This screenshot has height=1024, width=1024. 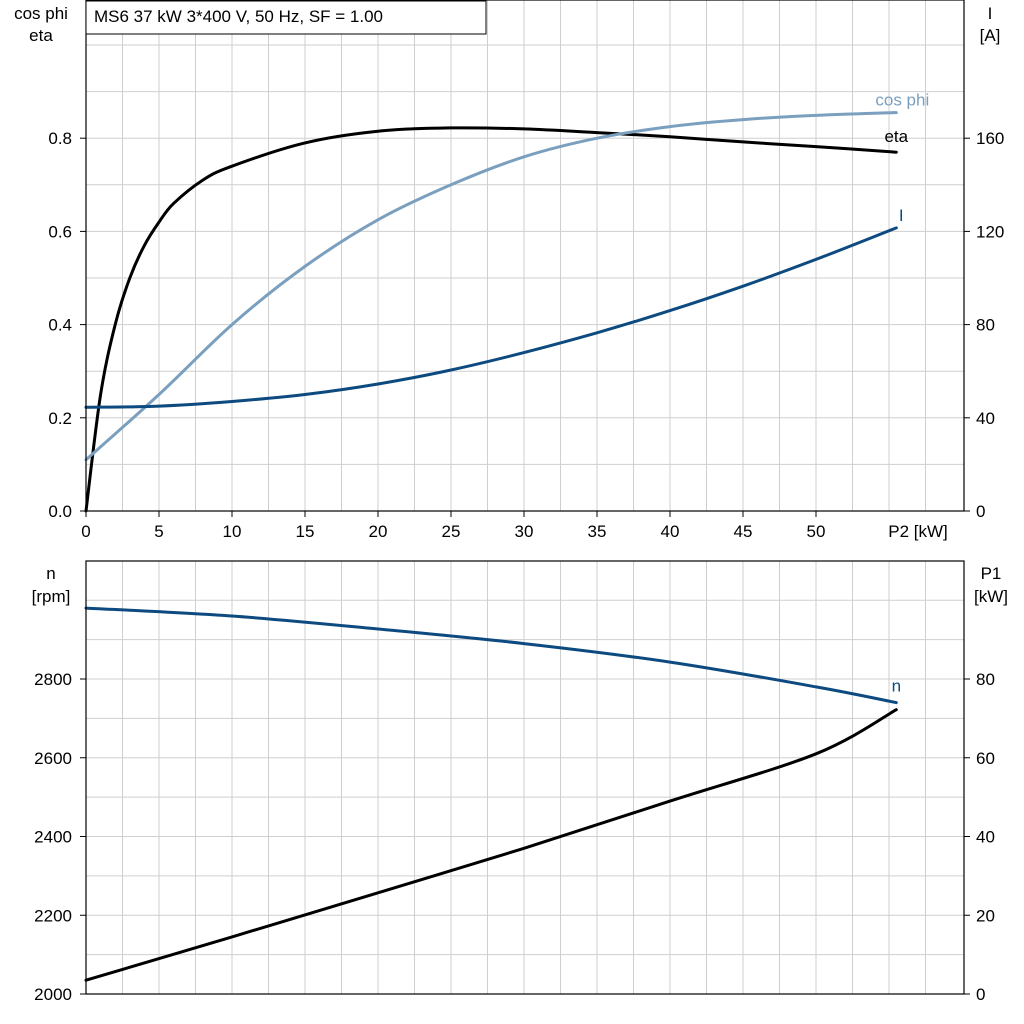 What do you see at coordinates (53, 915) in the screenshot?
I see `bottom-left-y-tick-label: 2200` at bounding box center [53, 915].